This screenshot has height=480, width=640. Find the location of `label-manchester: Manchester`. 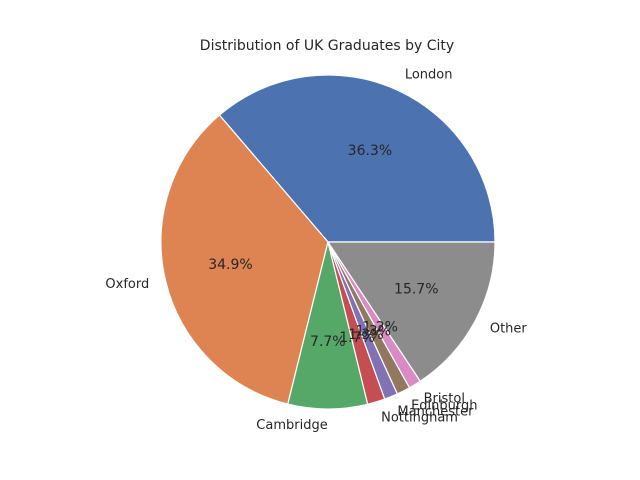

label-manchester: Manchester is located at coordinates (435, 412).